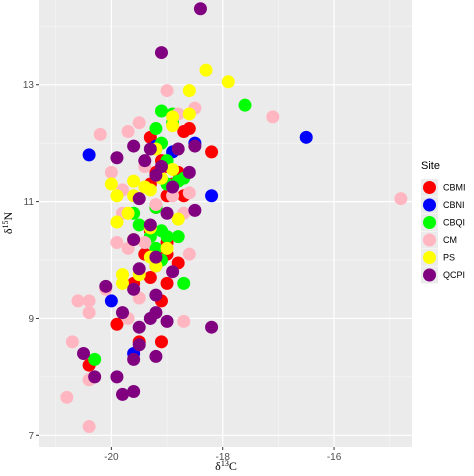 This screenshot has width=474, height=476. What do you see at coordinates (429, 240) in the screenshot?
I see `legend-swatch-cm` at bounding box center [429, 240].